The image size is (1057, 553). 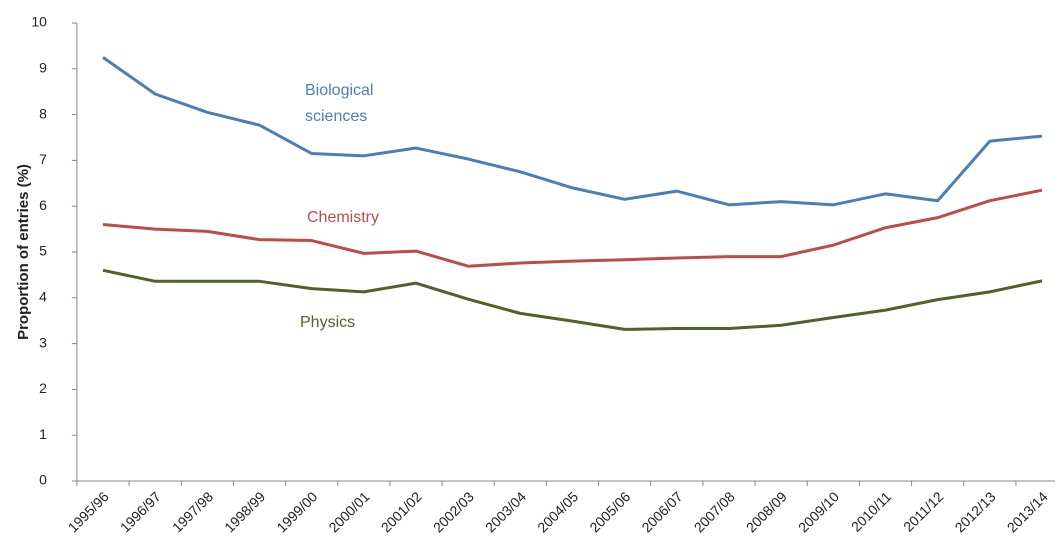 I want to click on y-tick-label: 0, so click(x=43, y=480).